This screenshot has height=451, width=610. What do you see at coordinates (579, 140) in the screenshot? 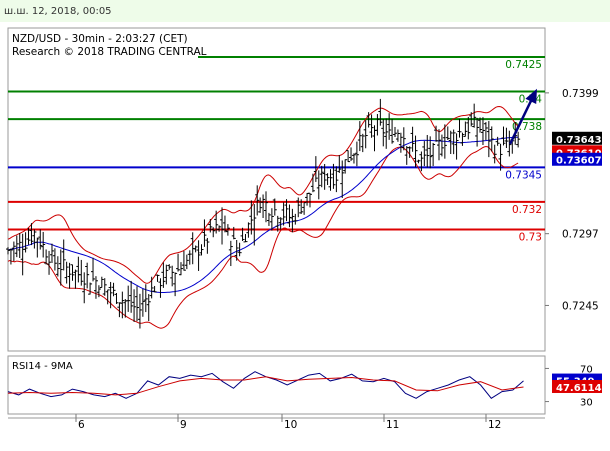
I see `svg-text: 0.73643` at bounding box center [579, 140].